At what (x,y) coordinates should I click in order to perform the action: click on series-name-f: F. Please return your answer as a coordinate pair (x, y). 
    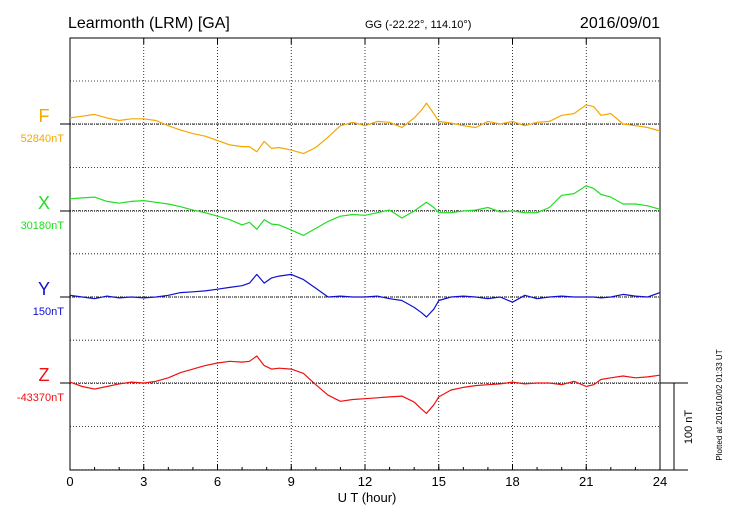
    Looking at the image, I should click on (44, 116).